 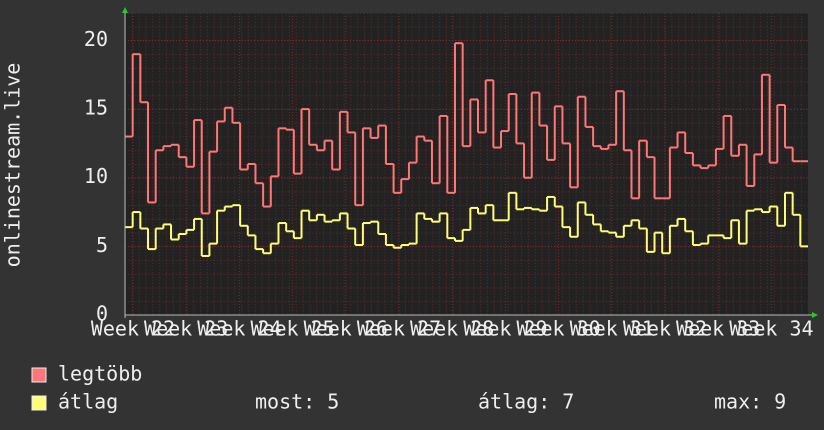 What do you see at coordinates (568, 402) in the screenshot?
I see `stat-value: 7` at bounding box center [568, 402].